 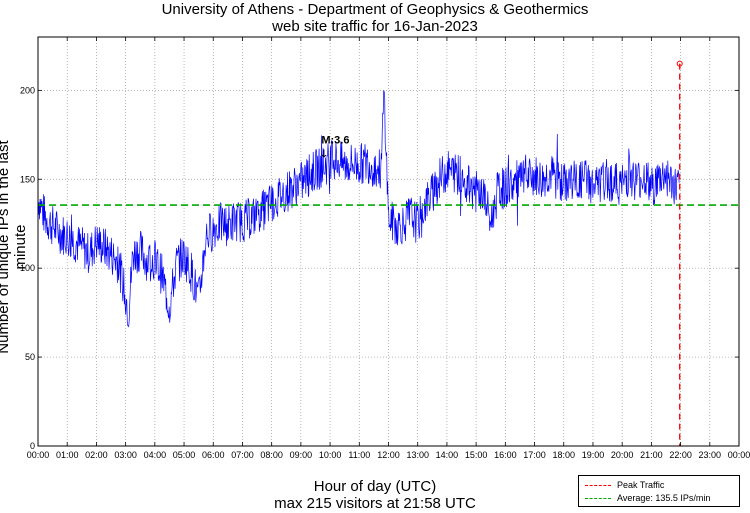 What do you see at coordinates (96, 455) in the screenshot?
I see `x-tick-label: 02:00` at bounding box center [96, 455].